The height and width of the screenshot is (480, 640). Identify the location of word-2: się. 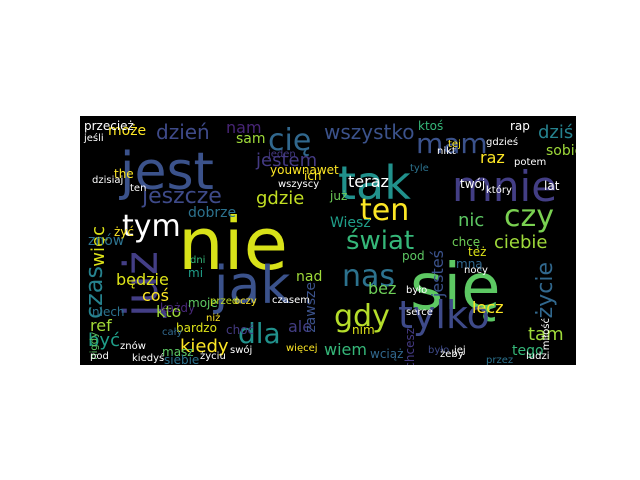
(455, 288).